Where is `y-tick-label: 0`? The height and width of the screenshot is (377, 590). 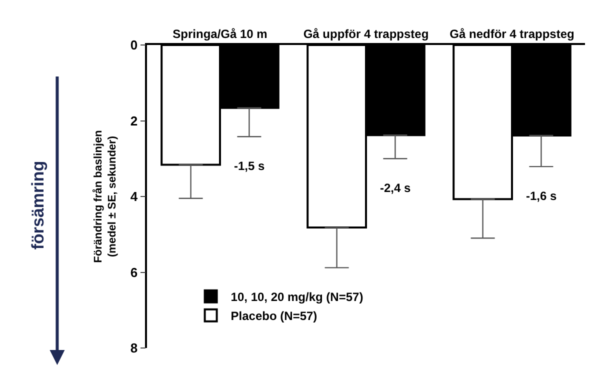 y-tick-label: 0 is located at coordinates (134, 45).